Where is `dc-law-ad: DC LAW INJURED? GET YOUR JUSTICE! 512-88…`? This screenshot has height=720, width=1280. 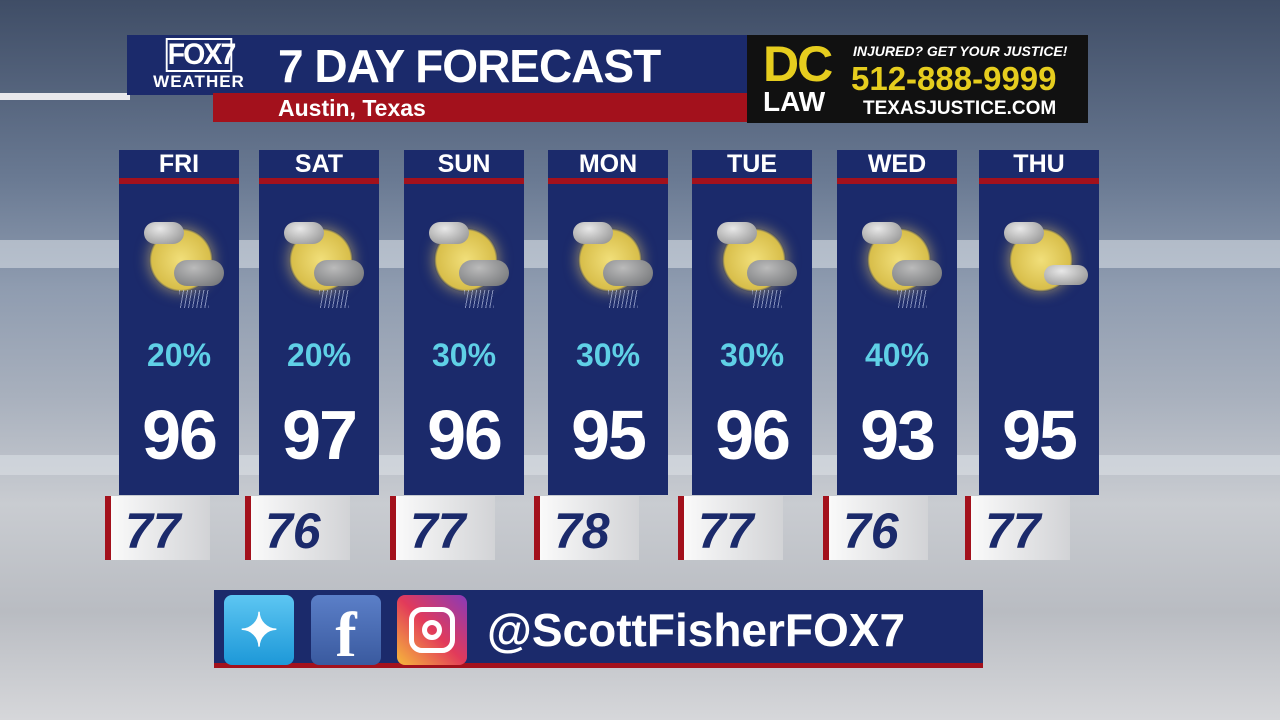
dc-law-ad: DC LAW INJURED? GET YOUR JUSTICE! 512-88… is located at coordinates (917, 79).